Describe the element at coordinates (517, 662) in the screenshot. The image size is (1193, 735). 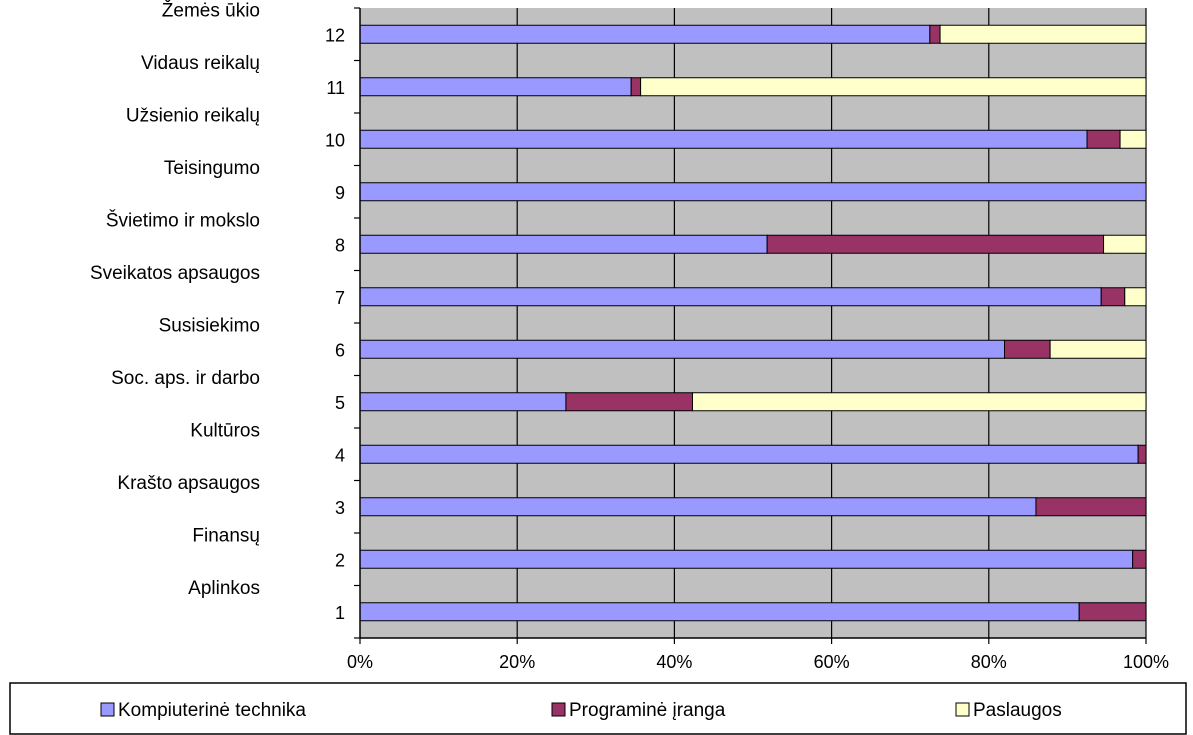
I see `x-tick-label: 20%` at that location.